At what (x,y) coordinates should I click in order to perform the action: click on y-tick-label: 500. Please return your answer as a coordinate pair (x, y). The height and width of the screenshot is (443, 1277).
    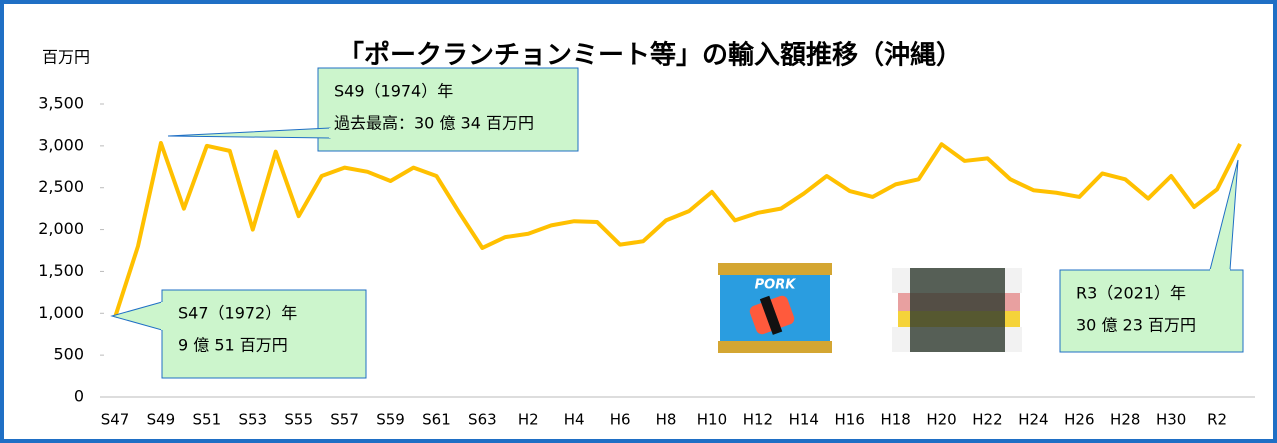
    Looking at the image, I should click on (68, 354).